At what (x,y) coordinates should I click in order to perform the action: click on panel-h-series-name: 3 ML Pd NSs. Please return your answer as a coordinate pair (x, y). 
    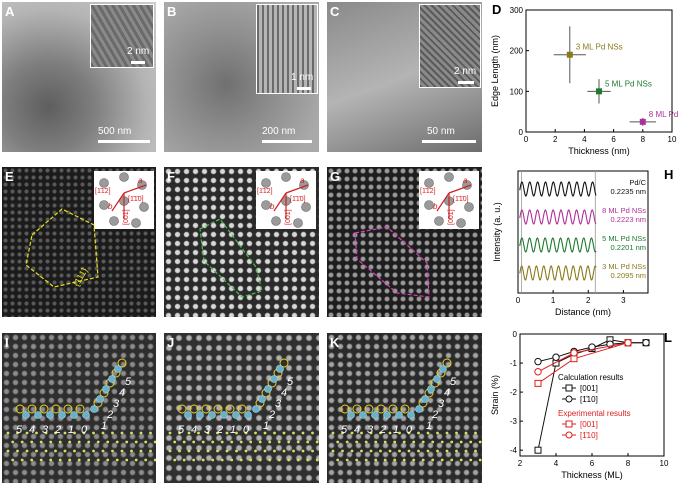
    Looking at the image, I should click on (624, 266).